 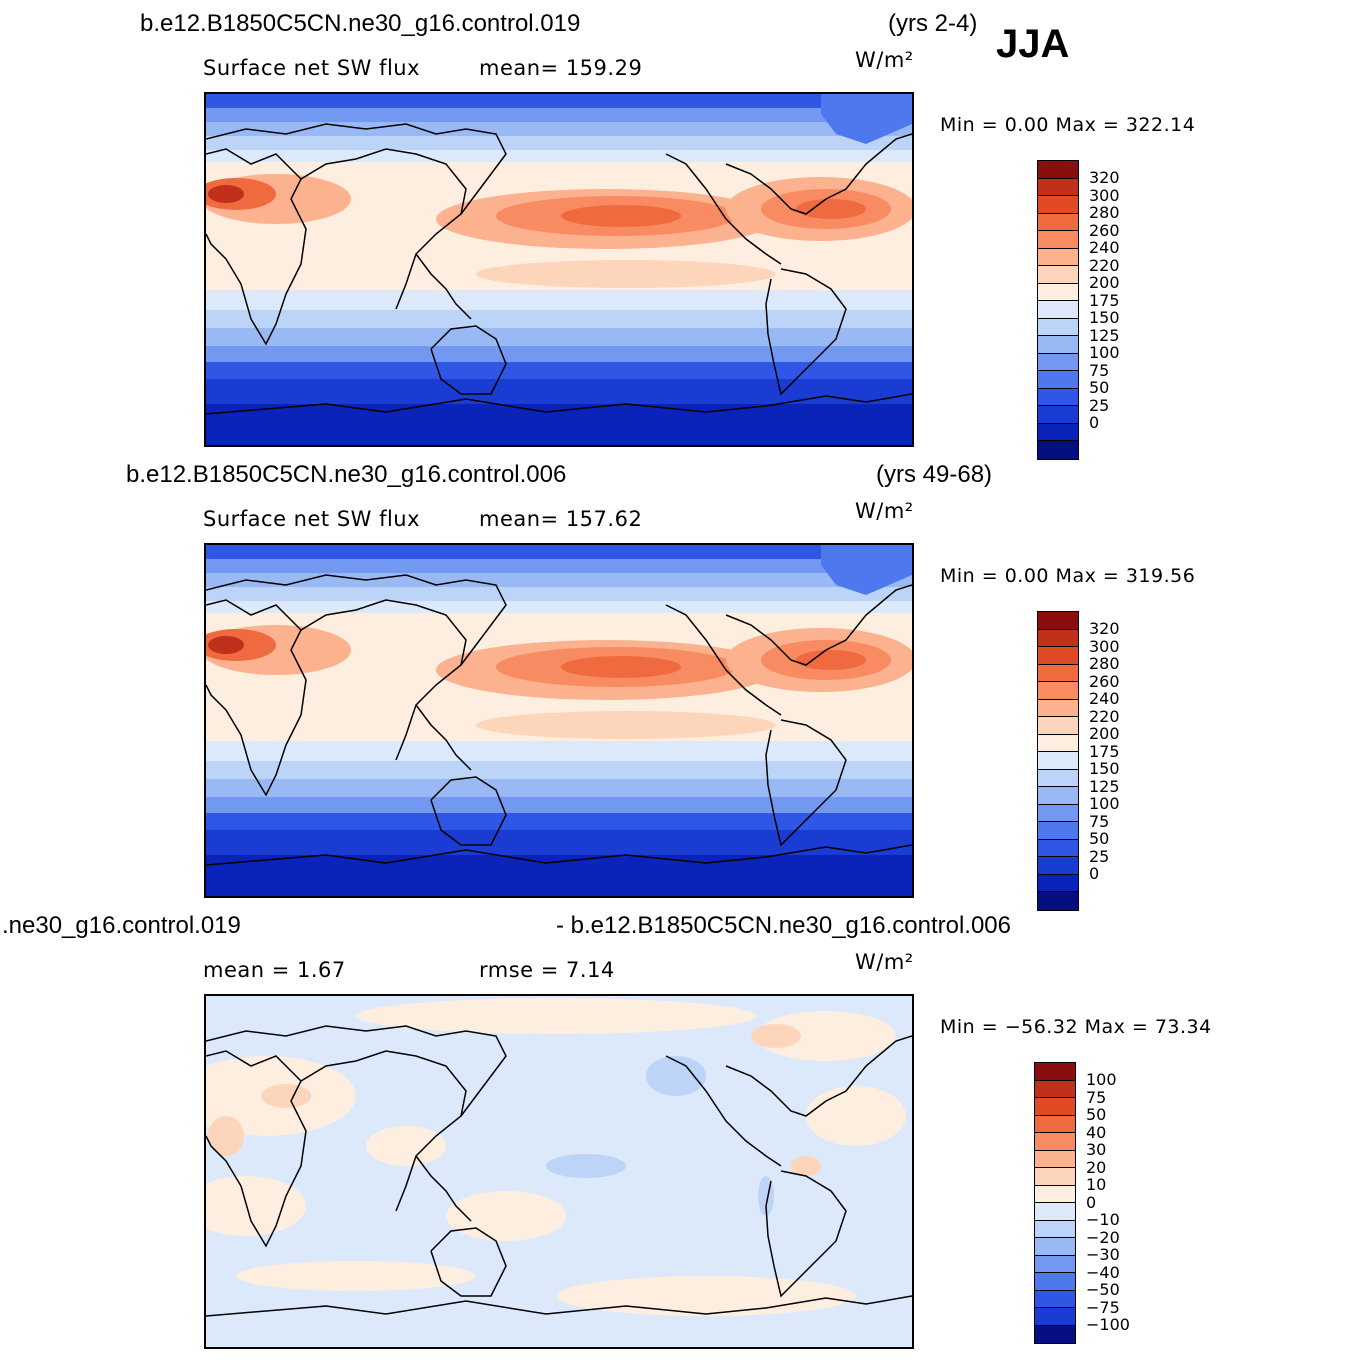 I want to click on colorbar-tick-label: 25, so click(x=1099, y=856).